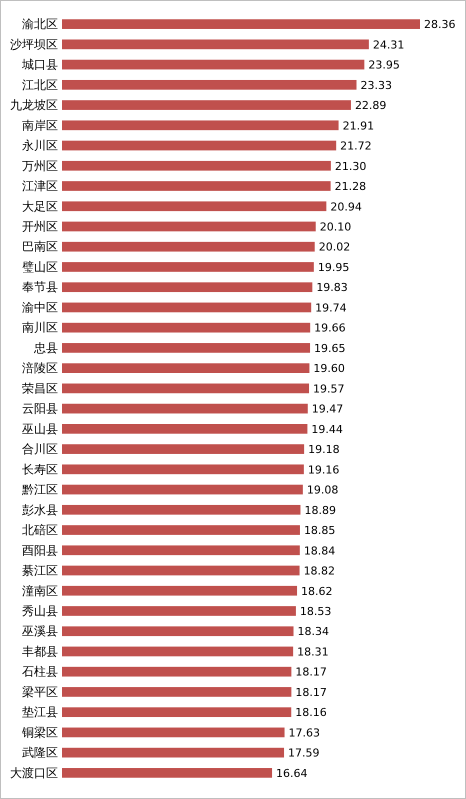  What do you see at coordinates (40, 85) in the screenshot?
I see `y-tick-label: 江北区` at bounding box center [40, 85].